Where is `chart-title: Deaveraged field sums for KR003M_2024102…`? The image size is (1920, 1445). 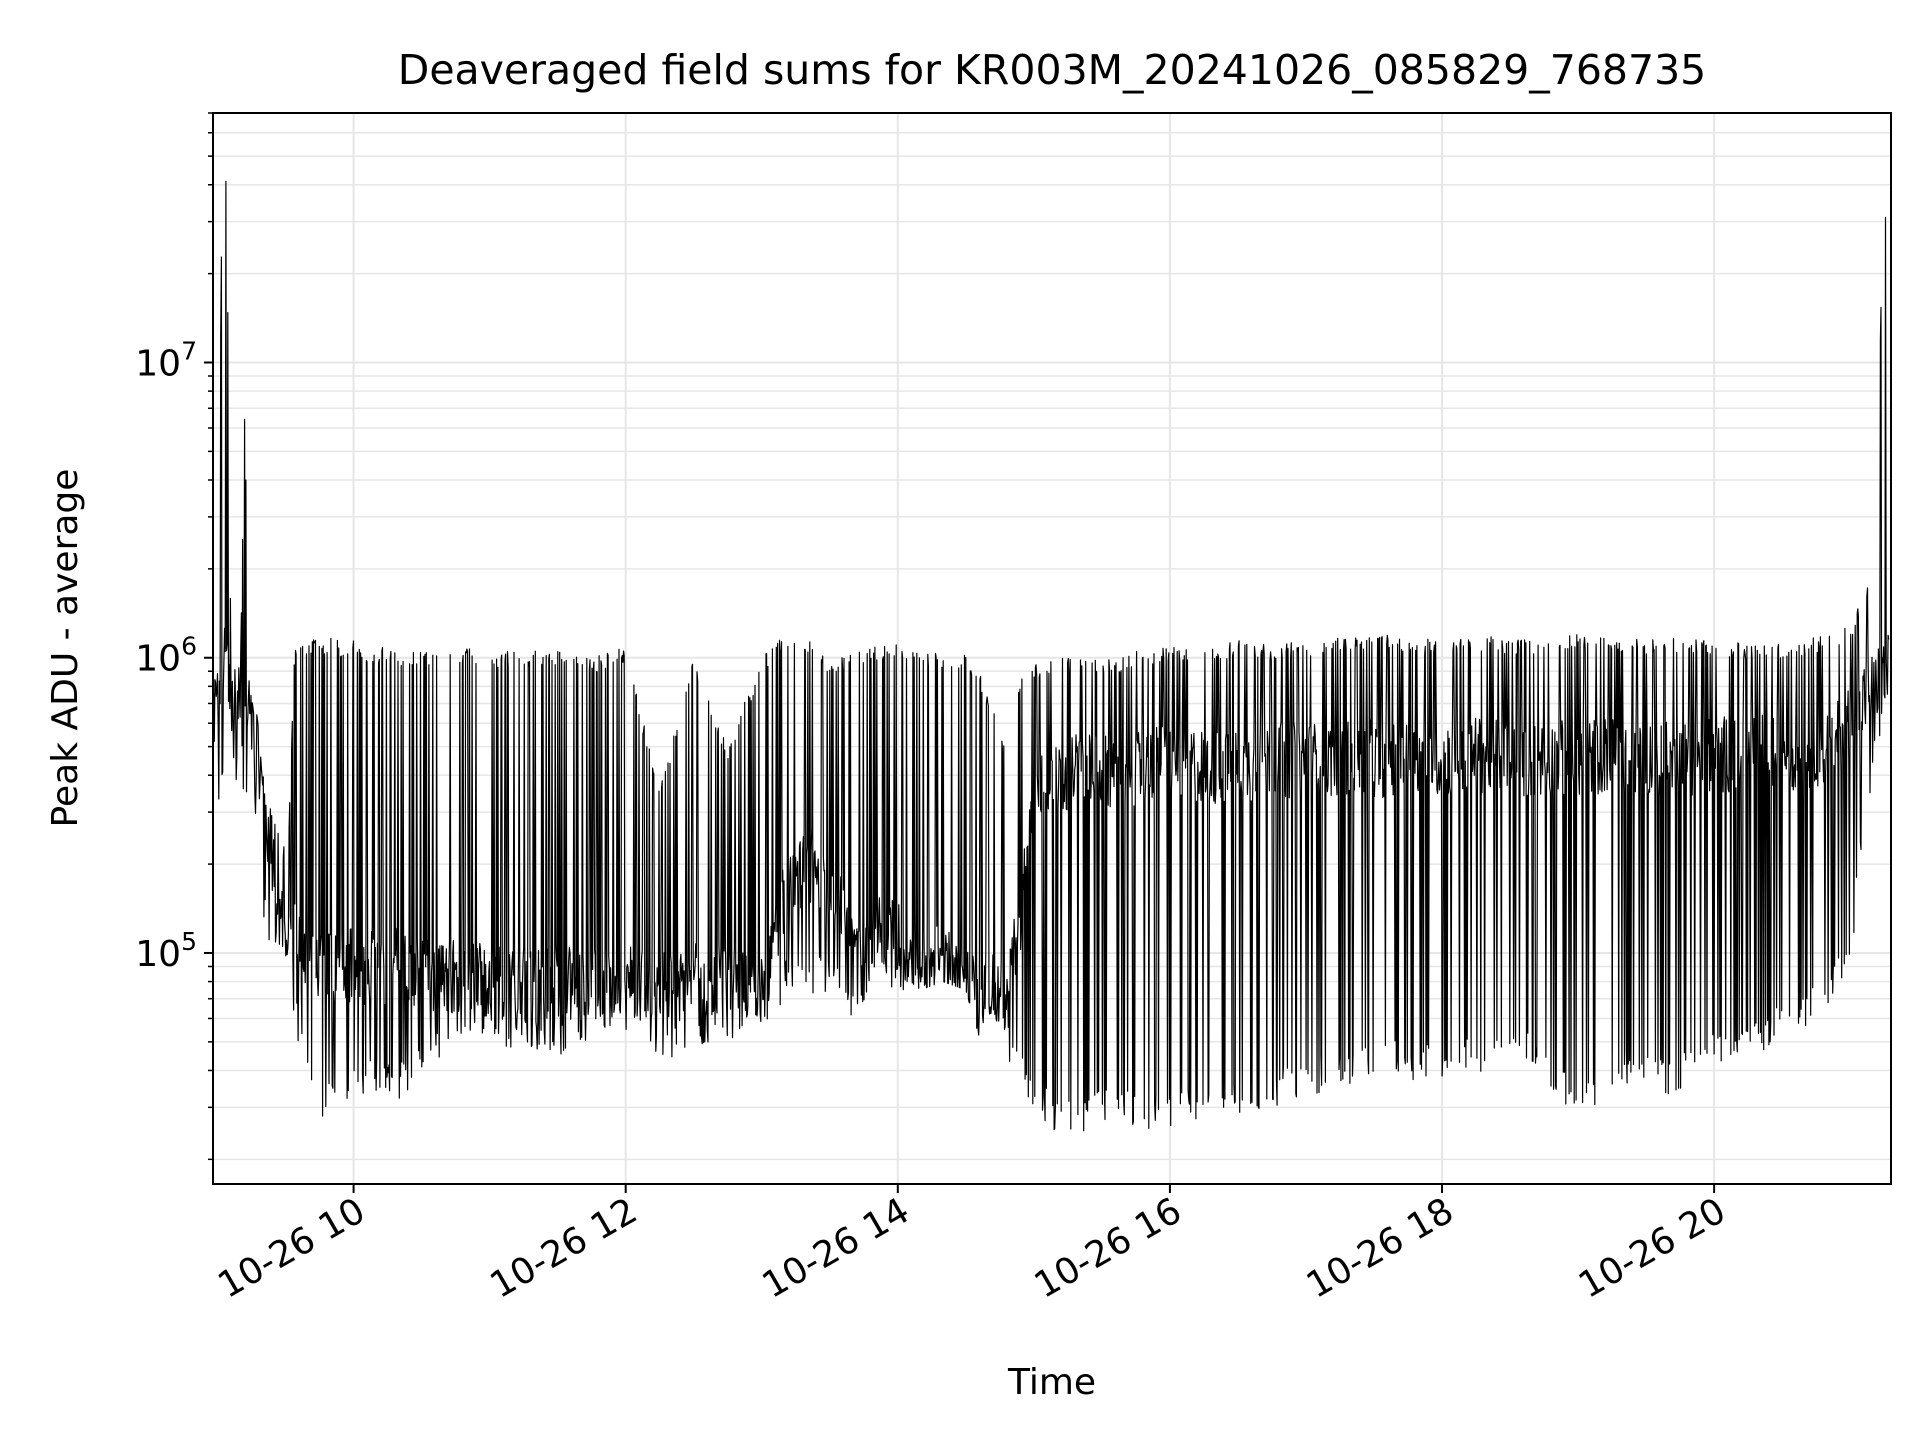
chart-title: Deaveraged field sums for KR003M_2024102… is located at coordinates (1052, 70).